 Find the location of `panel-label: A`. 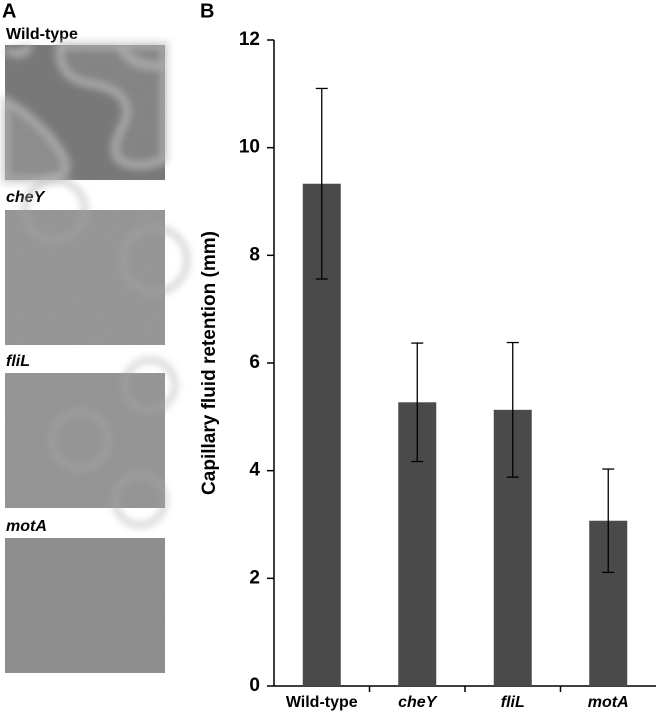

panel-label: A is located at coordinates (9, 11).